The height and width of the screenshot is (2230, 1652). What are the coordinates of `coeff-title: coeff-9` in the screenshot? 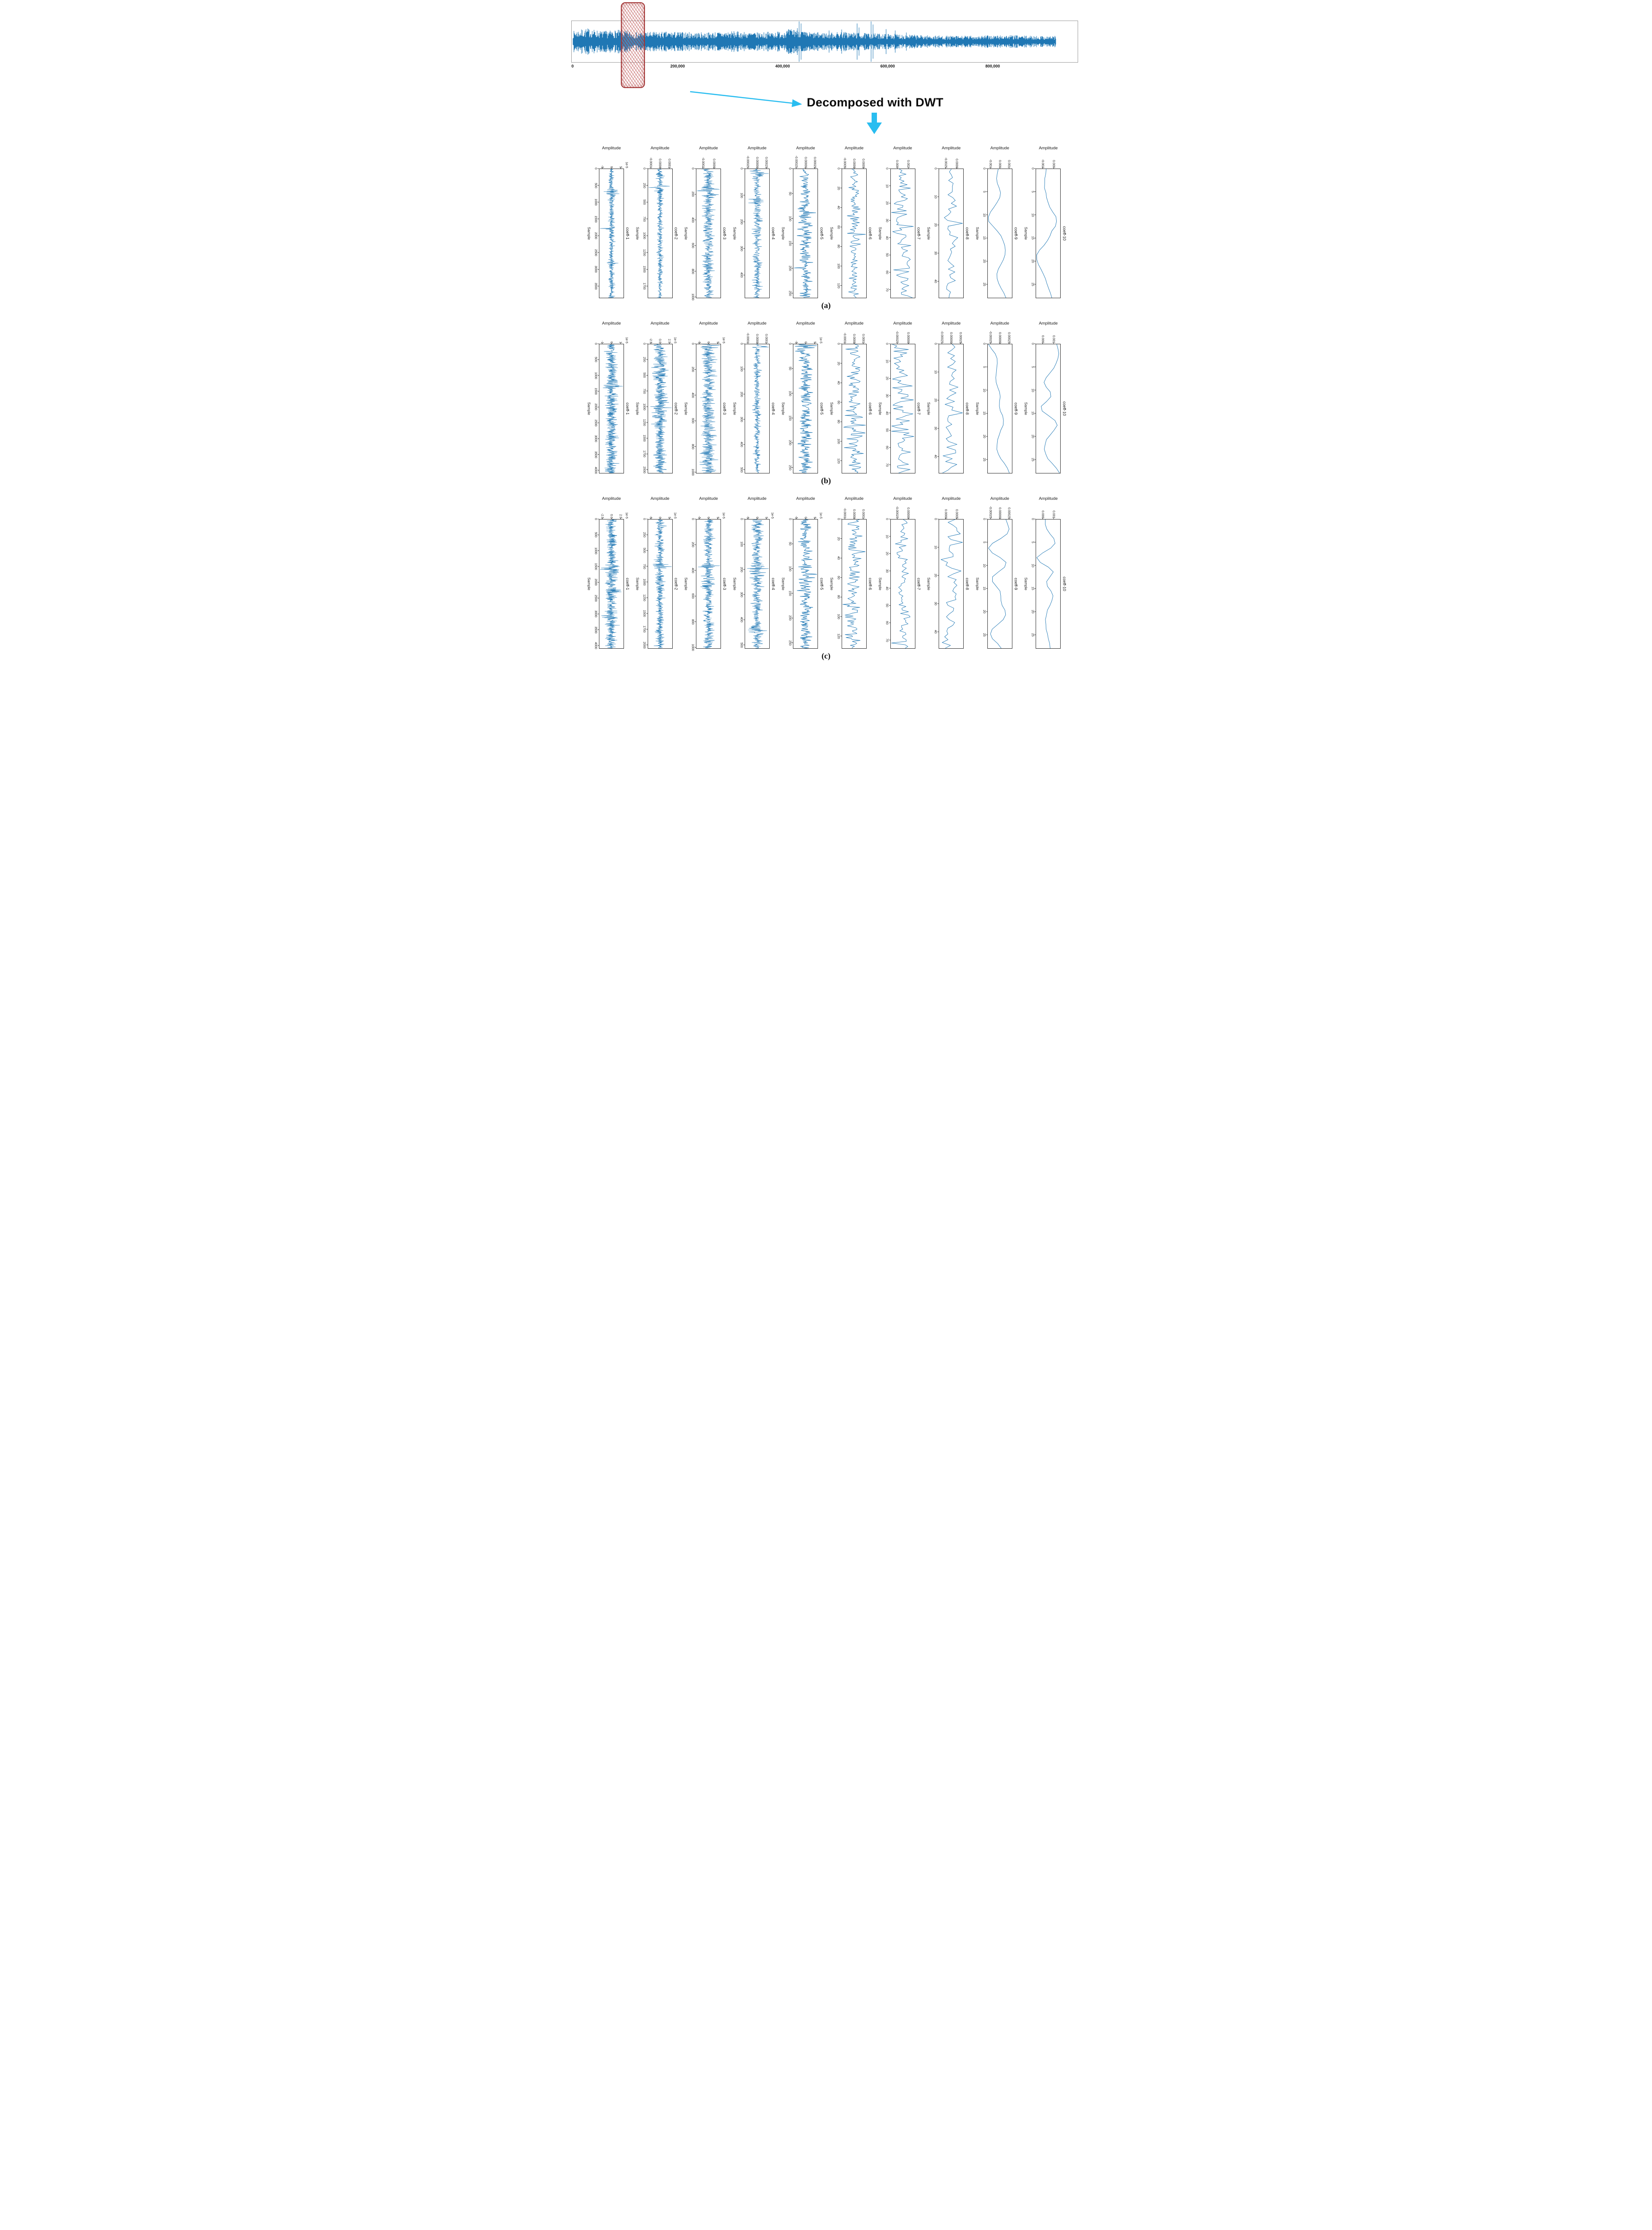 It's located at (1015, 584).